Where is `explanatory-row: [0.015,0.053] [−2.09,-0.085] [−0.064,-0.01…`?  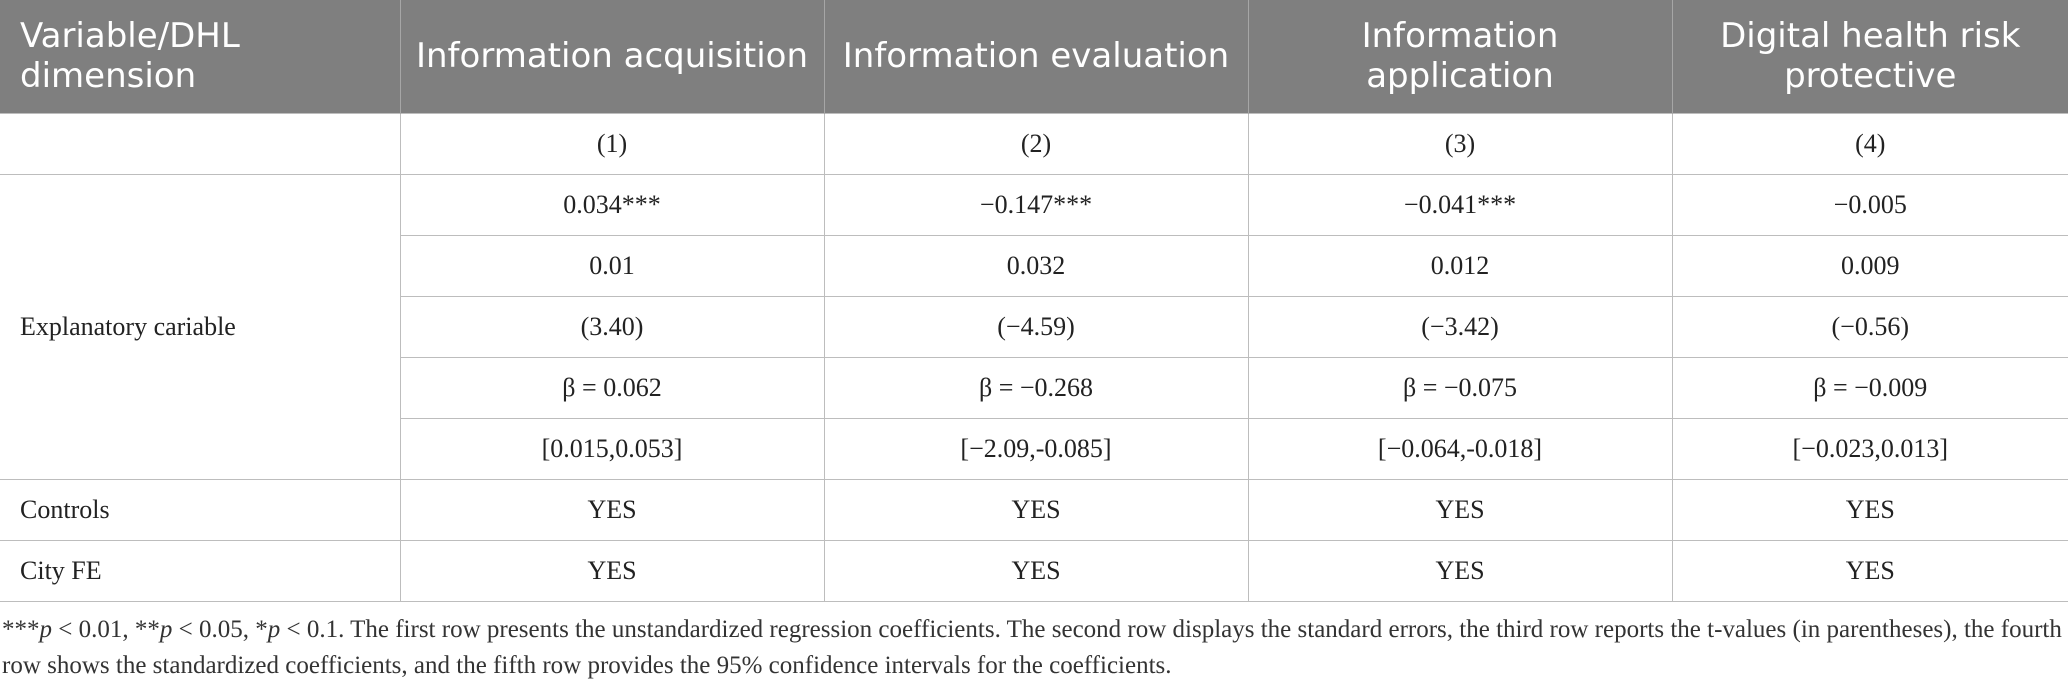 explanatory-row: [0.015,0.053] [−2.09,-0.085] [−0.064,-0.01… is located at coordinates (1034, 448).